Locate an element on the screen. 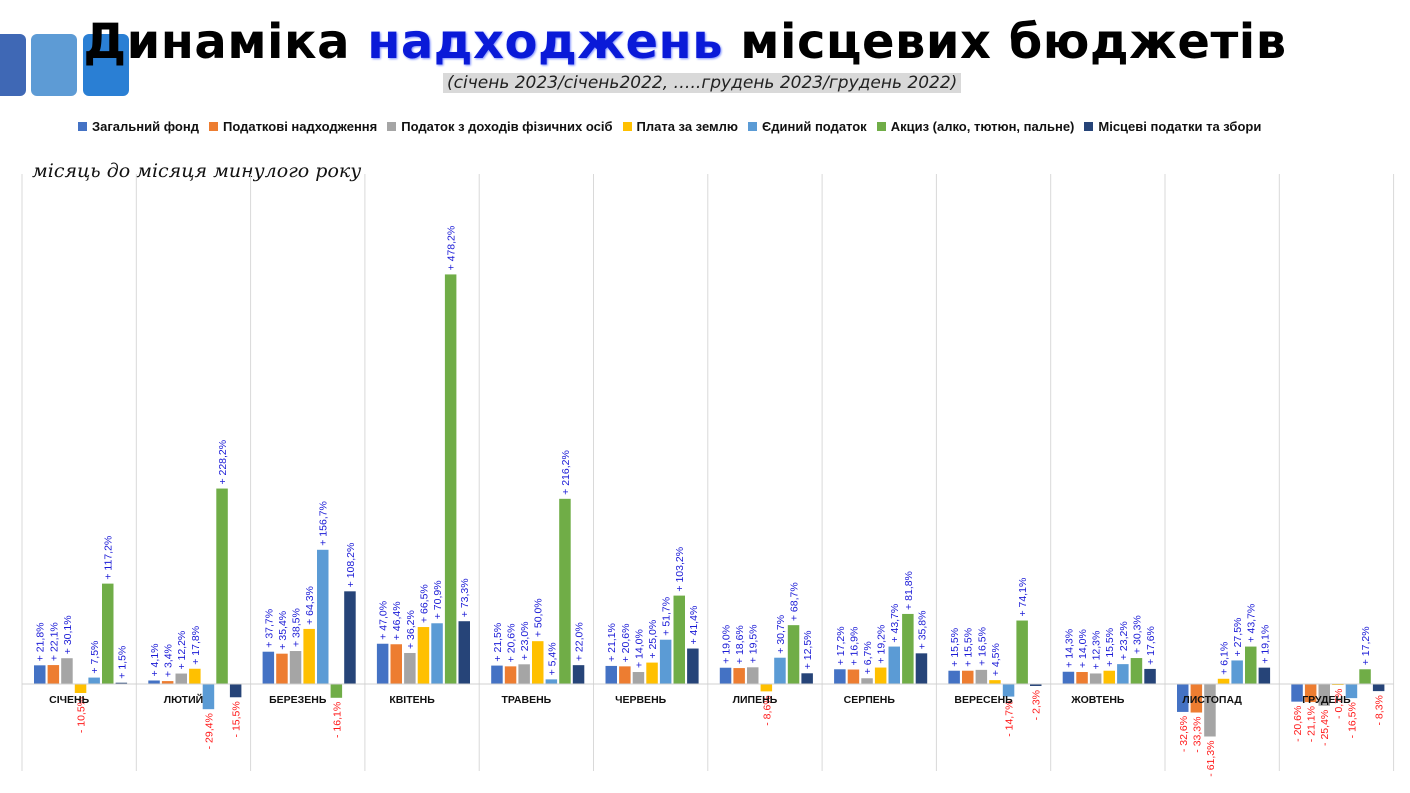  title-part2: місцевих бюджетів is located at coordinates (1005, 42).